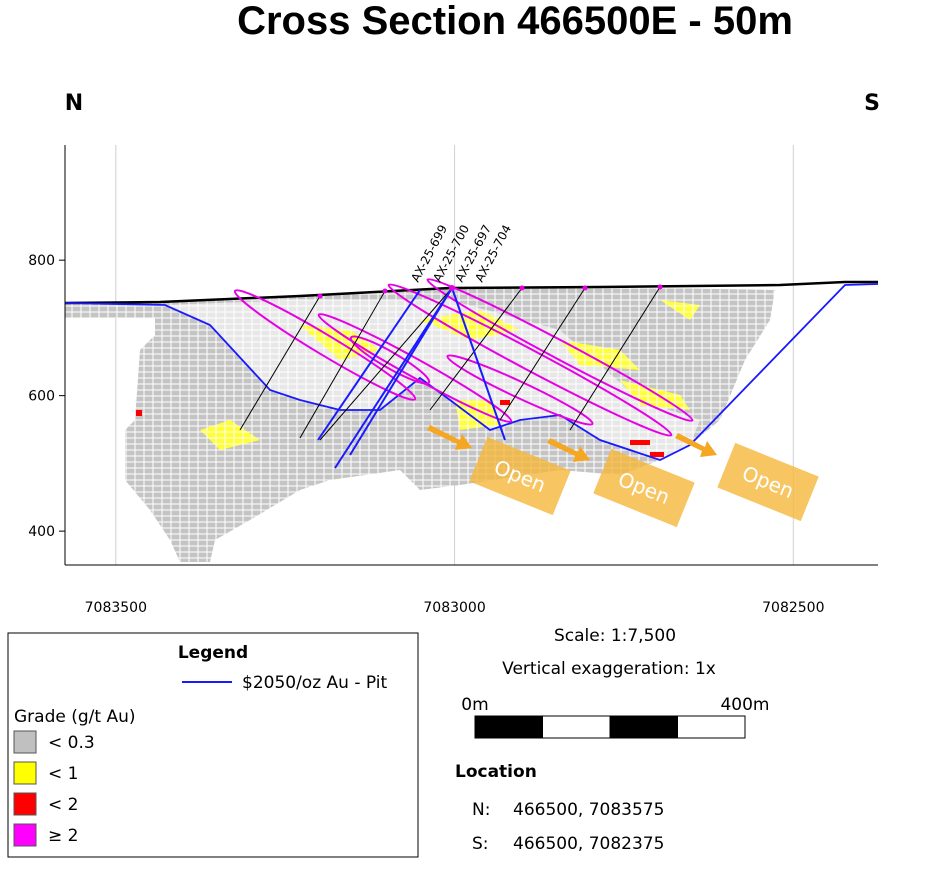 The width and height of the screenshot is (936, 880). What do you see at coordinates (116, 608) in the screenshot?
I see `x-tick-label: 7083500` at bounding box center [116, 608].